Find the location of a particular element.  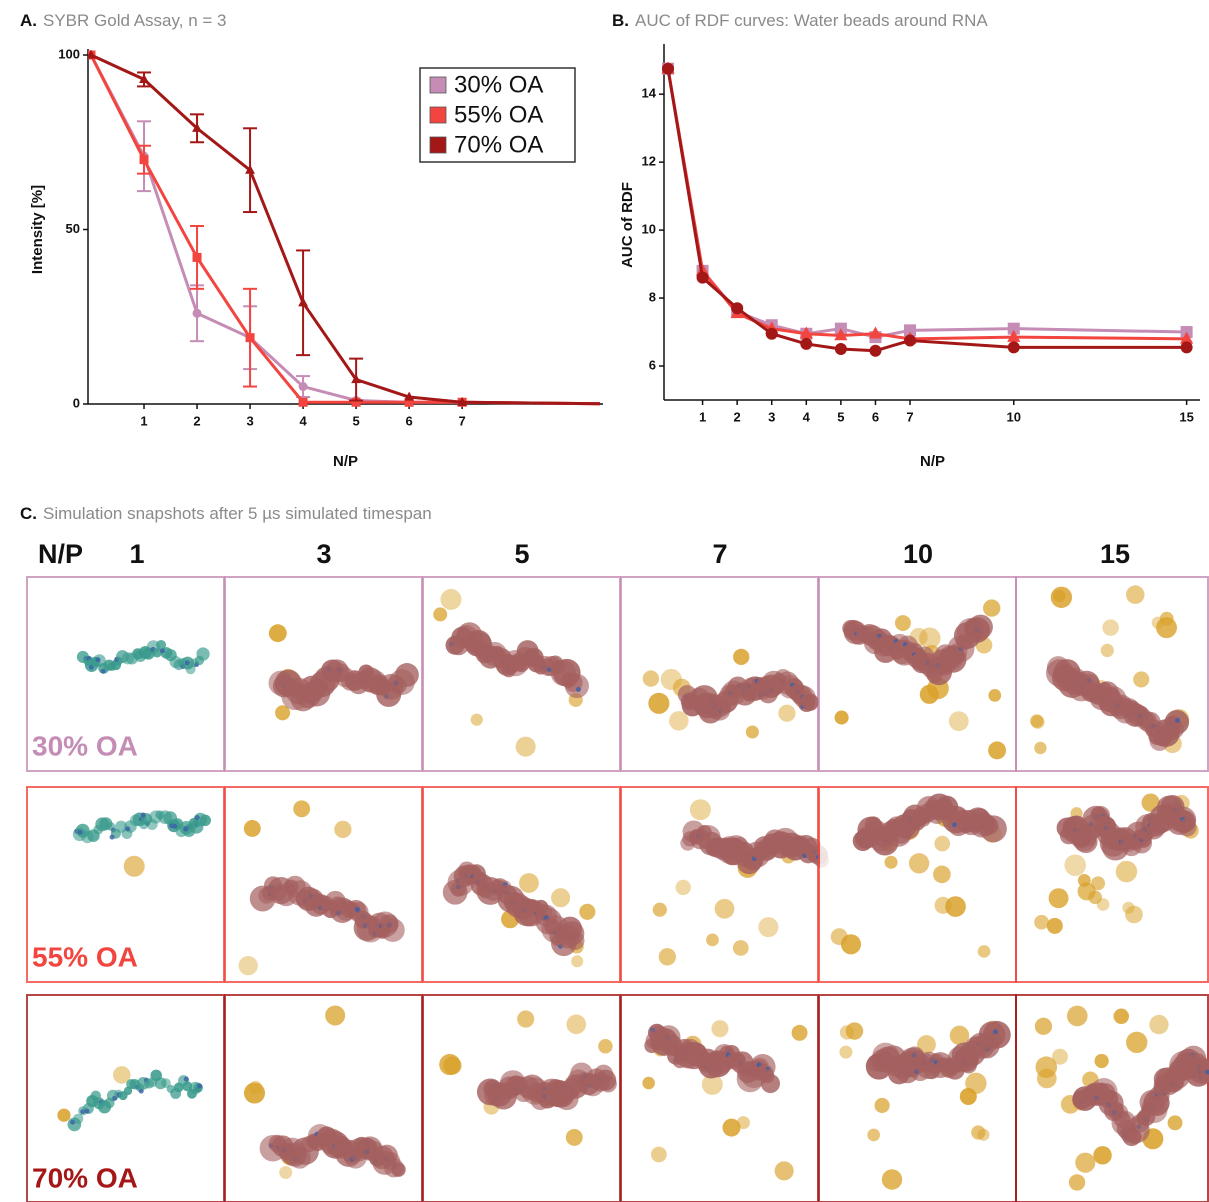

row-label: 55% OA is located at coordinates (85, 956).